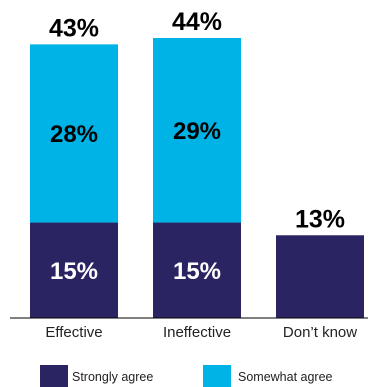 The image size is (371, 387). I want to click on segment-label-effective-strongly-agree: 15%, so click(74, 271).